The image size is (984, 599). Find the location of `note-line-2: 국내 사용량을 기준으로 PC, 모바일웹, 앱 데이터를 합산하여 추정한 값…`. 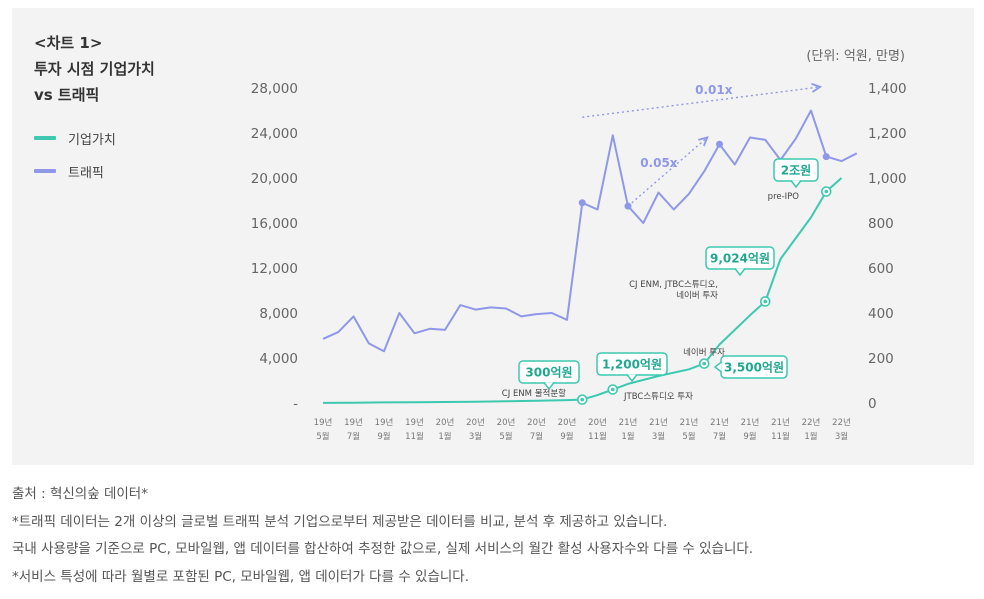

note-line-2: 국내 사용량을 기준으로 PC, 모바일웹, 앱 데이터를 합산하여 추정한 값… is located at coordinates (383, 549).